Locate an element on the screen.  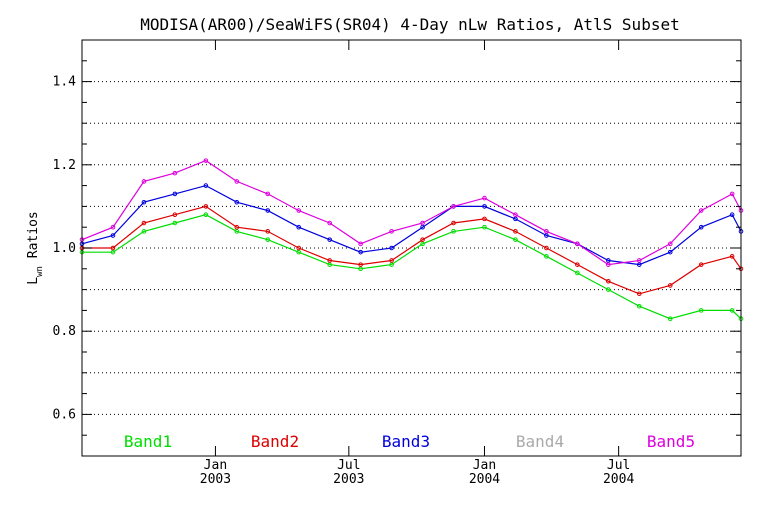
legend-item-band3: Band3 is located at coordinates (406, 441).